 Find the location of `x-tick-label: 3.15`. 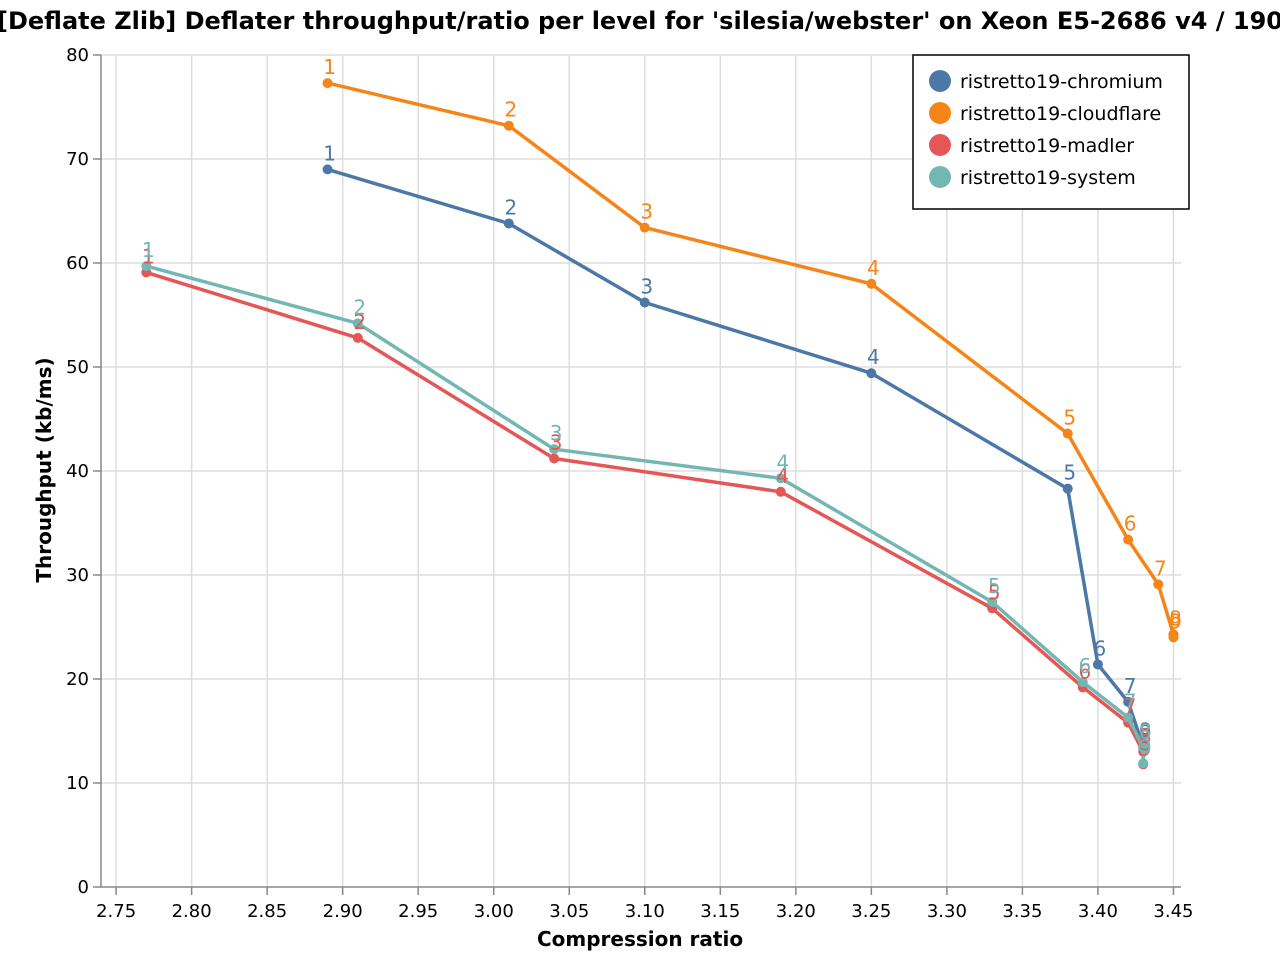

x-tick-label: 3.15 is located at coordinates (720, 911).